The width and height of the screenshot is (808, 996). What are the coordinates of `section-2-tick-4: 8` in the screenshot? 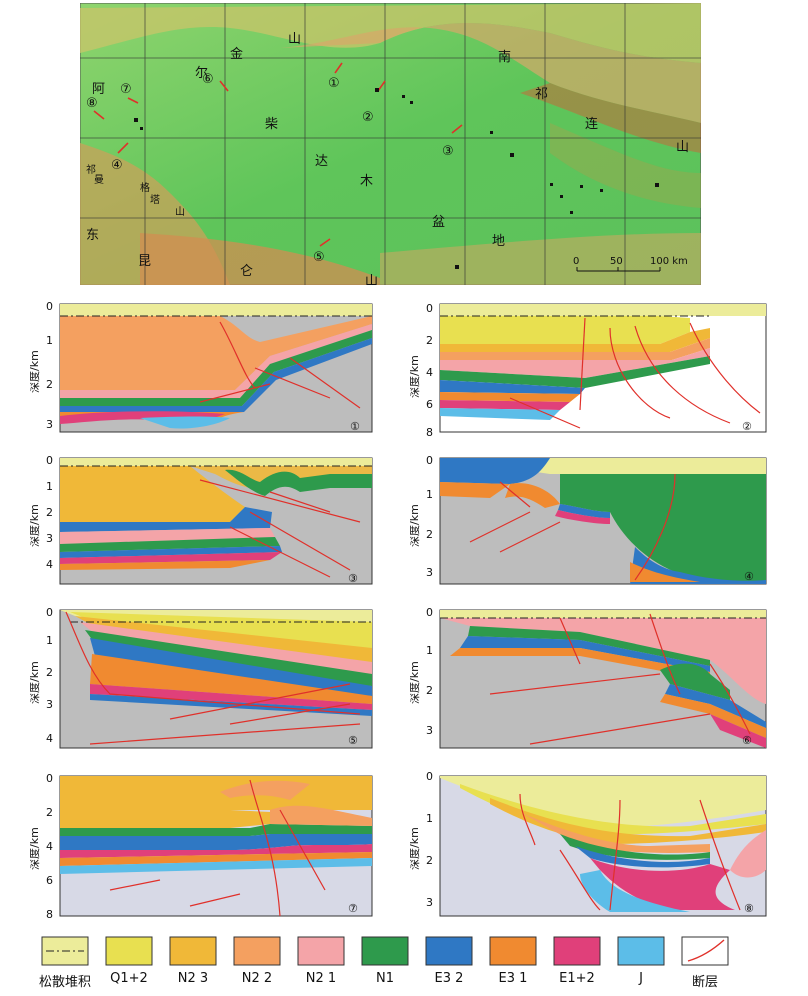 It's located at (429, 432).